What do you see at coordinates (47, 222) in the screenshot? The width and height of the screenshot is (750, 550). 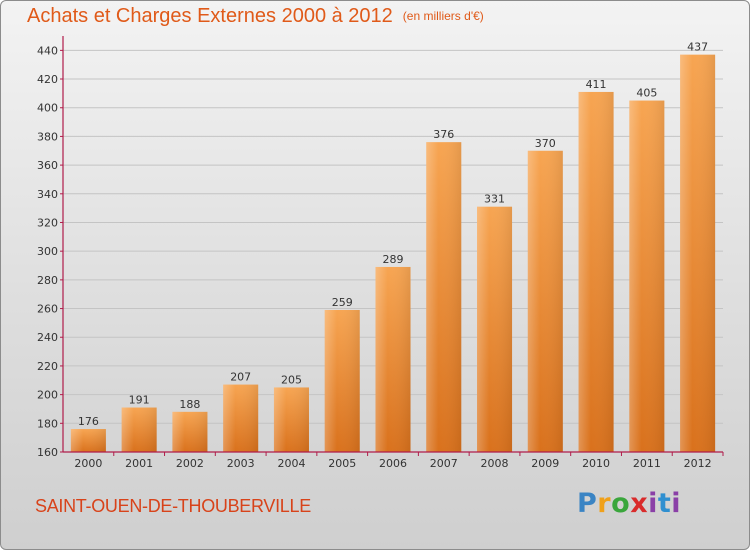 I see `y-tick-label: 320` at bounding box center [47, 222].